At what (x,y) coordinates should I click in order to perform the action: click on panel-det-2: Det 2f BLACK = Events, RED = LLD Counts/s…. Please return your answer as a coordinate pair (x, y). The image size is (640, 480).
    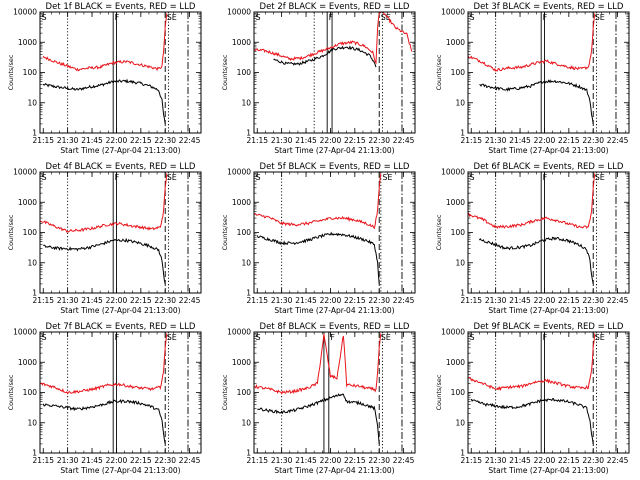
    Looking at the image, I should click on (318, 78).